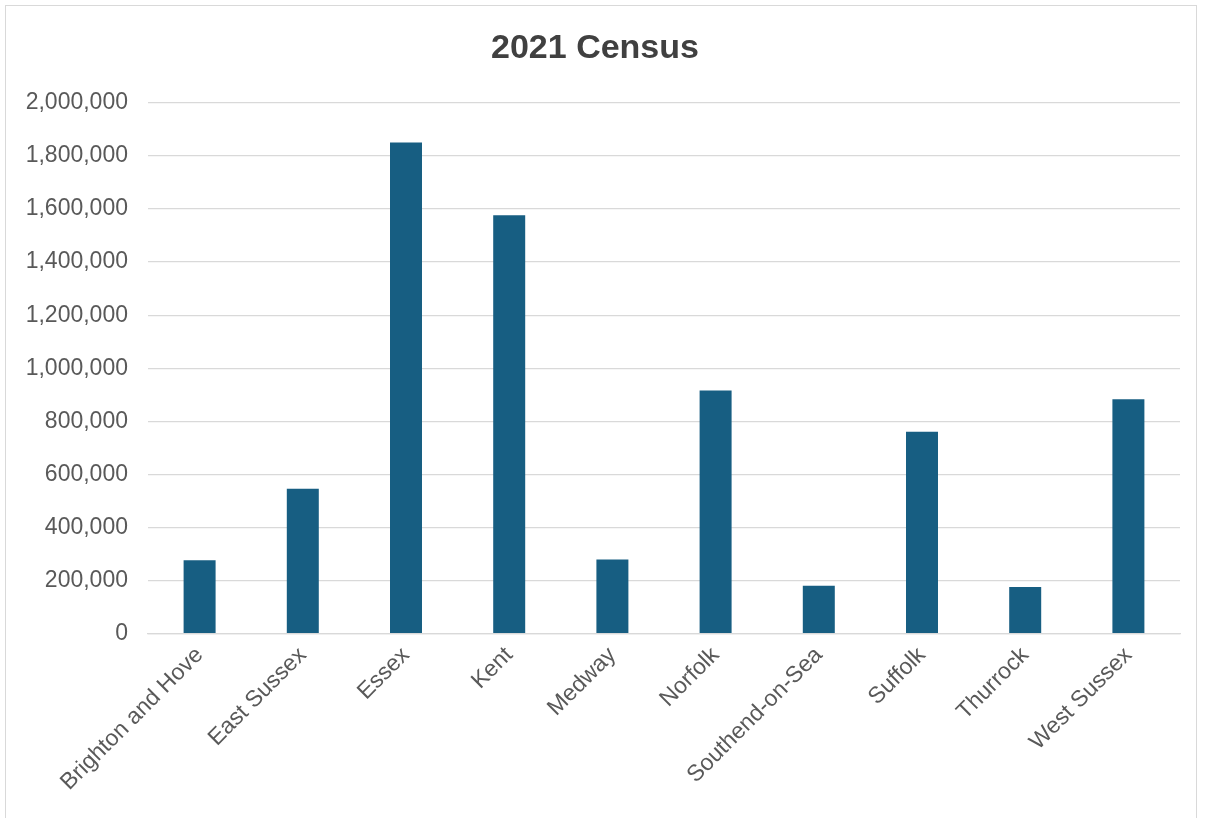  I want to click on y-tick-label: 200,000, so click(86, 579).